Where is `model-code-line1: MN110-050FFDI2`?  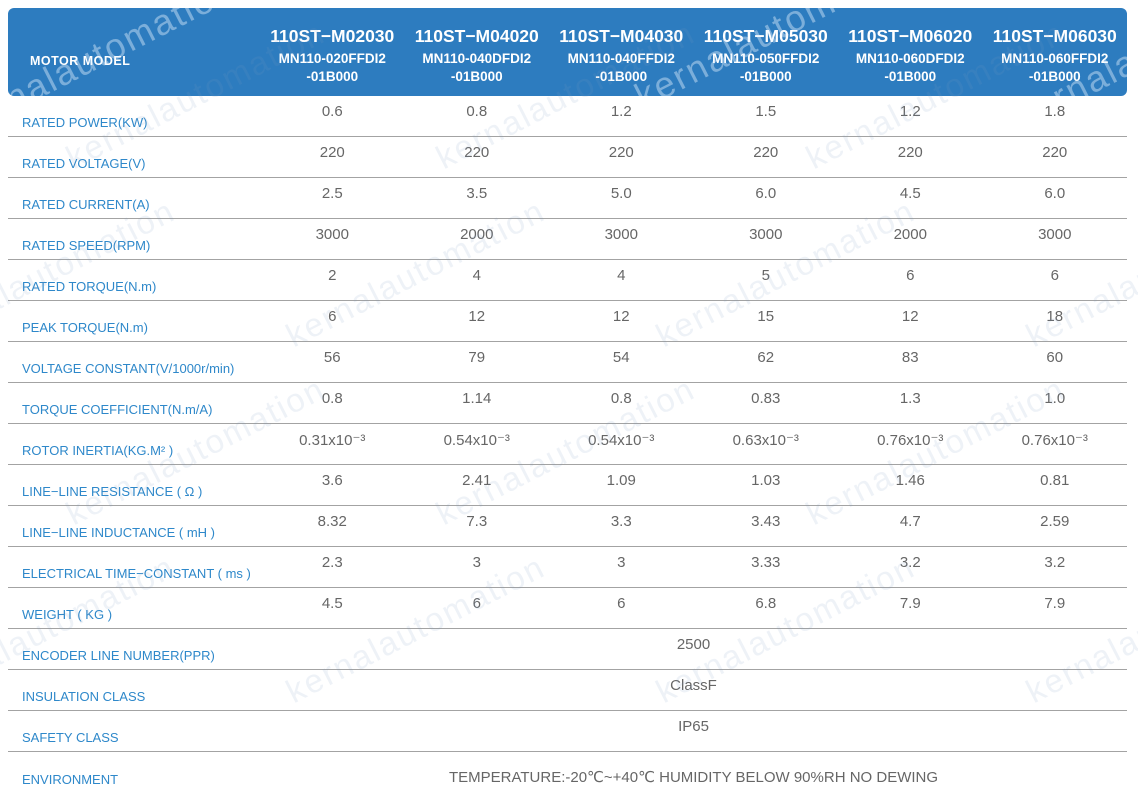
model-code-line1: MN110-050FFDI2 is located at coordinates (766, 58).